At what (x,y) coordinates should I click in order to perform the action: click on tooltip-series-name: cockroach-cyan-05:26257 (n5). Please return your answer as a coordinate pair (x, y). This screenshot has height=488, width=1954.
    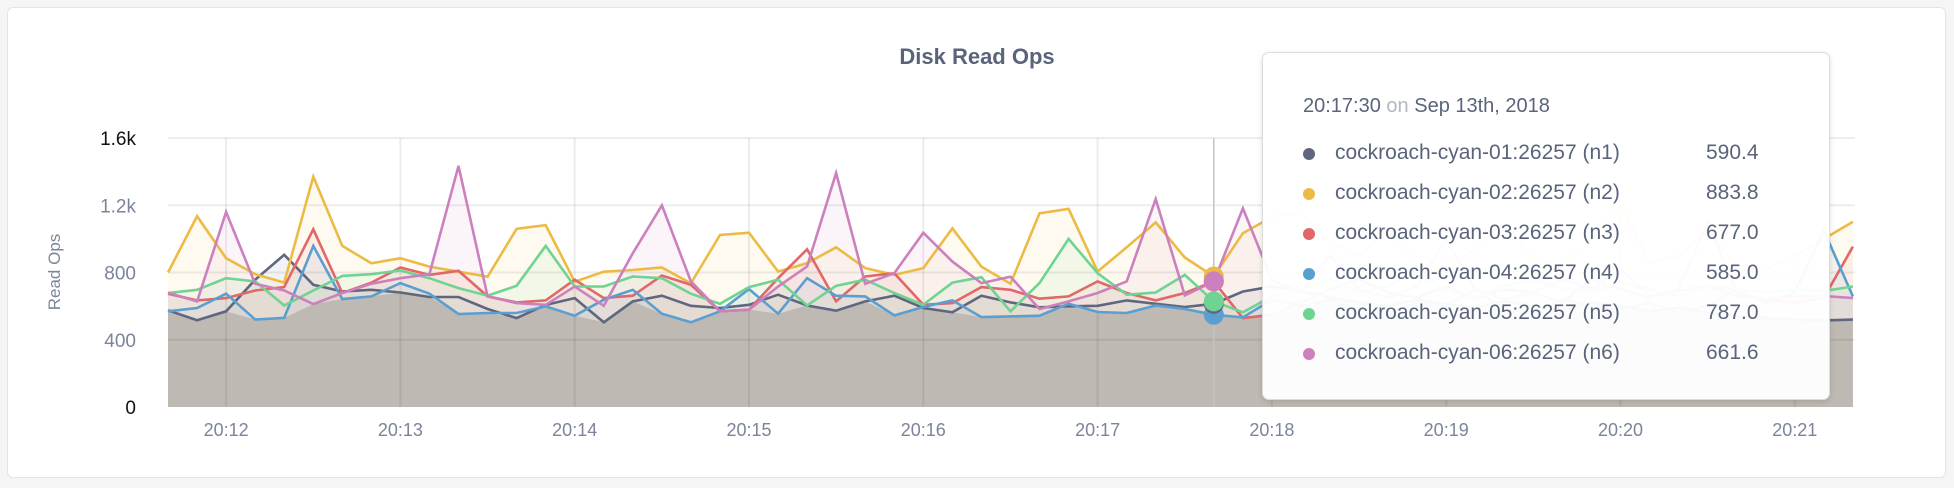
    Looking at the image, I should click on (1477, 312).